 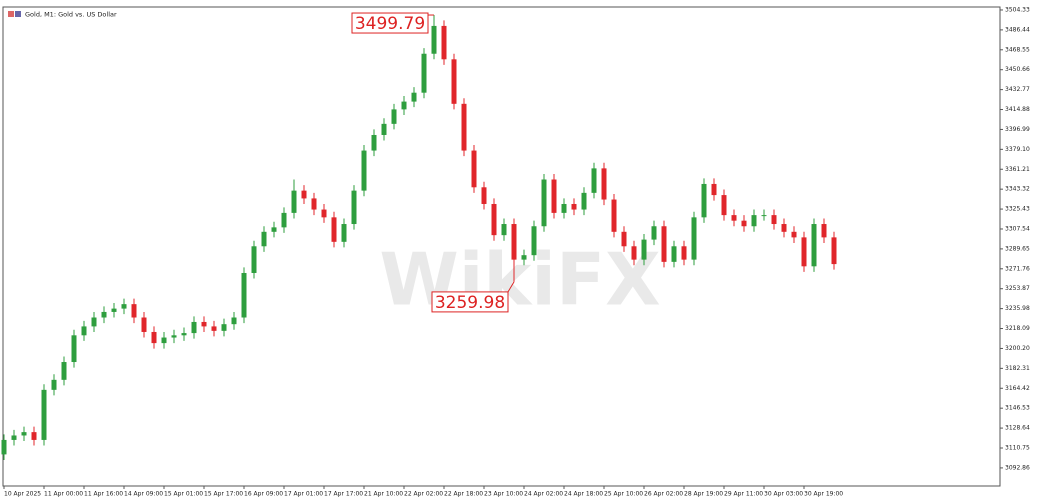 What do you see at coordinates (1017, 408) in the screenshot?
I see `y-tick-label: 3146.53` at bounding box center [1017, 408].